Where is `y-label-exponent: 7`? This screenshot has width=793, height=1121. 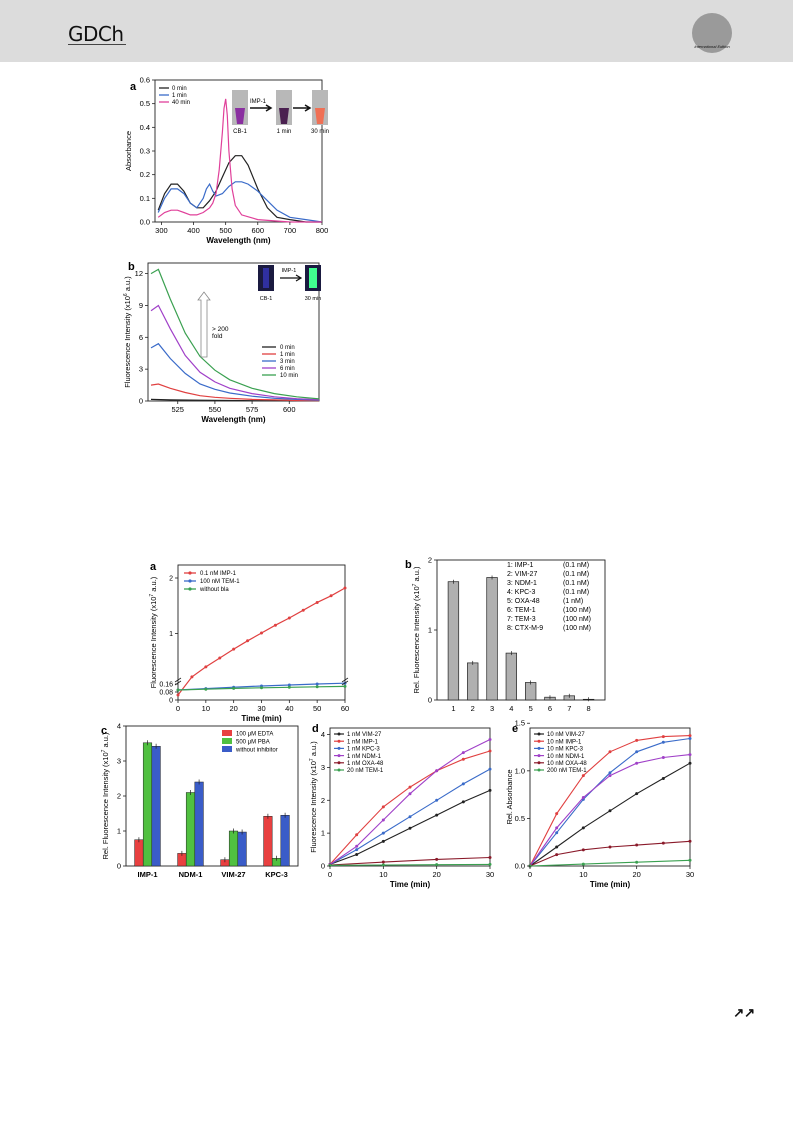
y-label-exponent: 7 is located at coordinates (415, 584).